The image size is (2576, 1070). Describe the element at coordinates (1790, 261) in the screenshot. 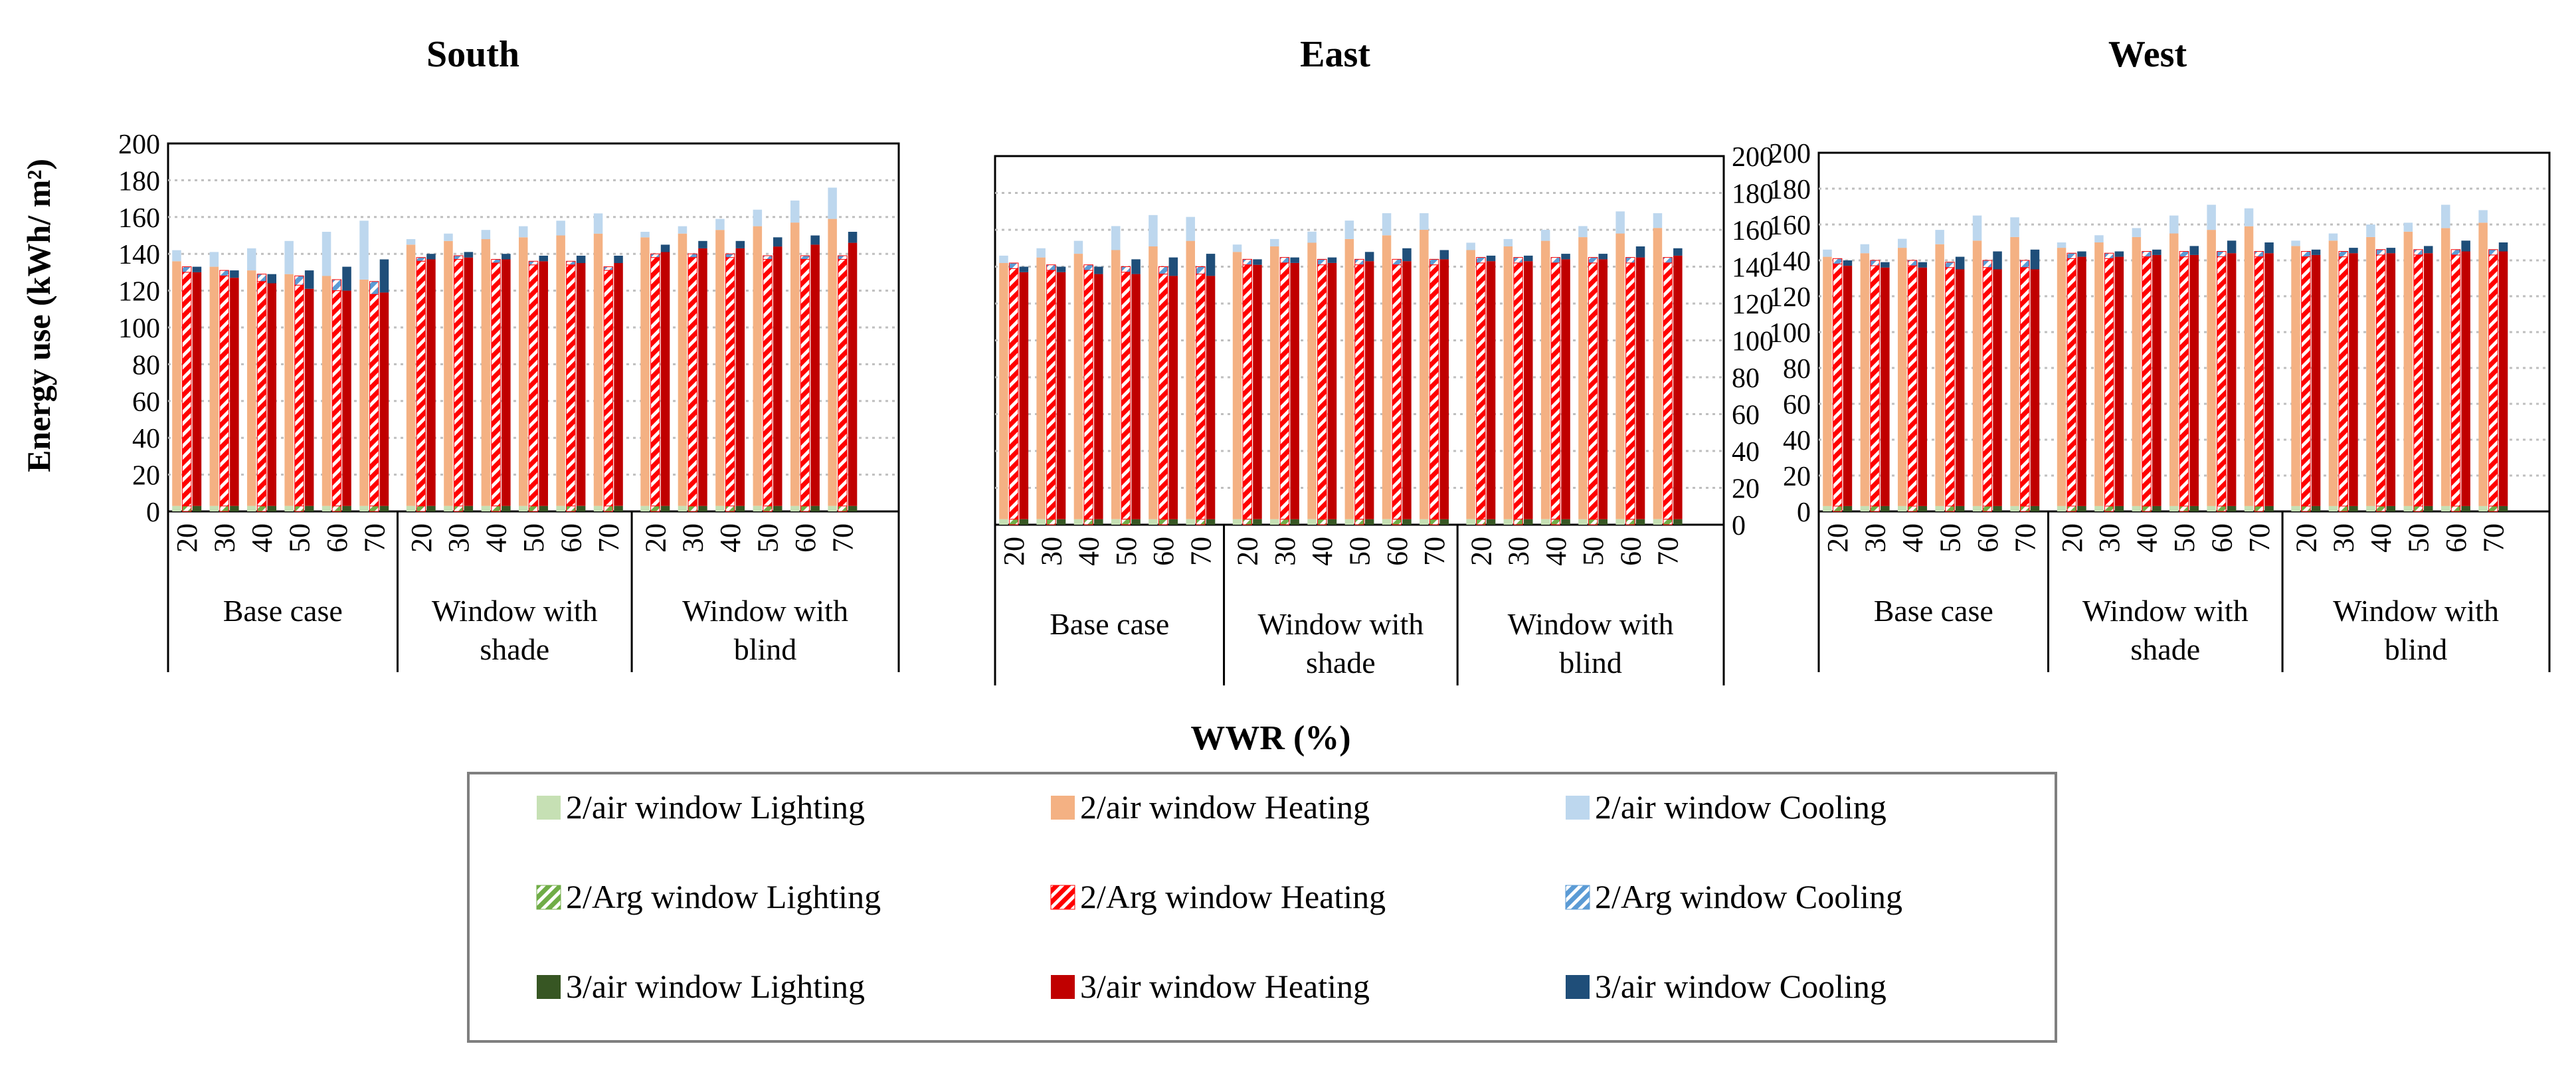

I see `y-tick-label: 140` at that location.